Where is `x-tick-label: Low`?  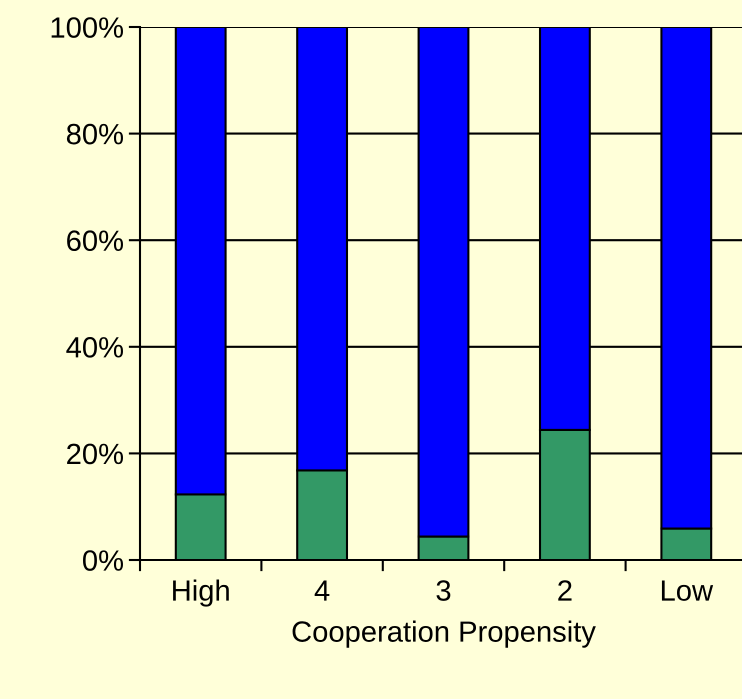
x-tick-label: Low is located at coordinates (688, 590).